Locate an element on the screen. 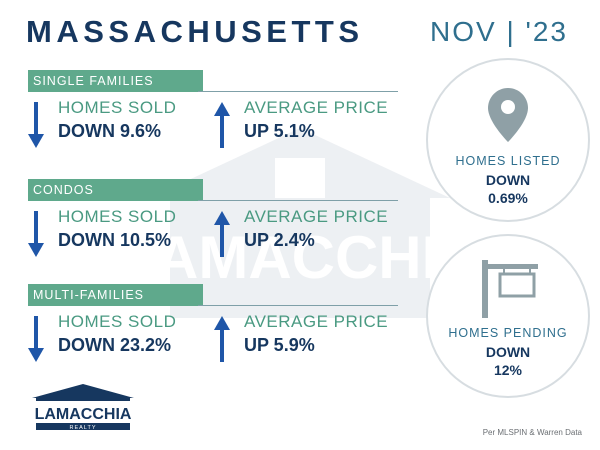 The width and height of the screenshot is (600, 450). homes-sold-value: DOWN 23.2% is located at coordinates (115, 345).